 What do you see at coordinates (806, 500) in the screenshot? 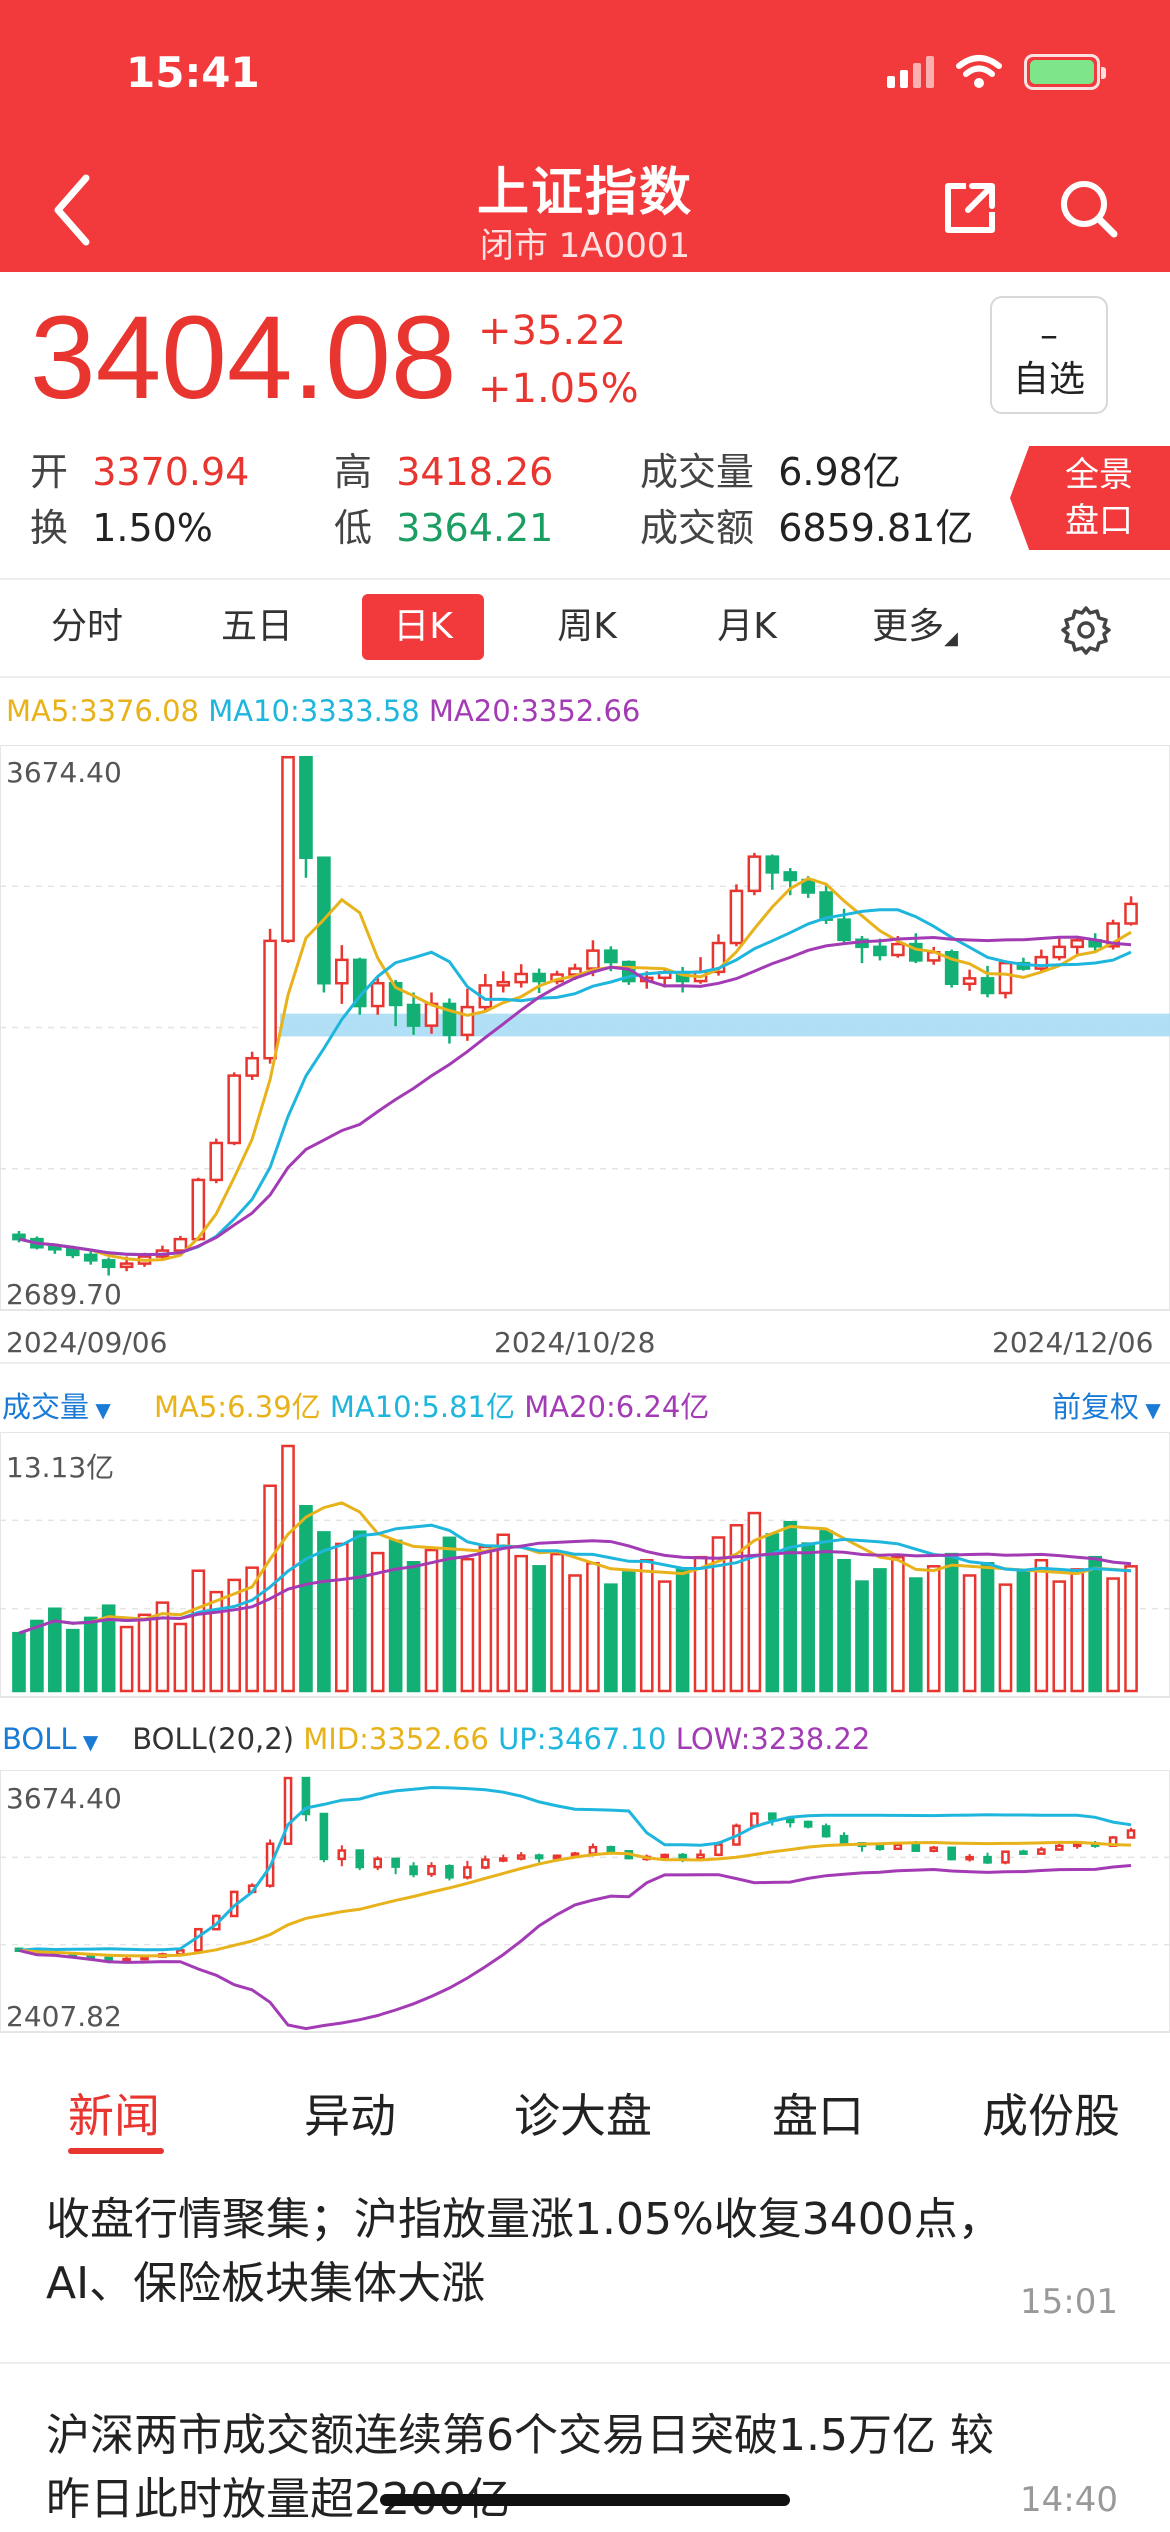
I see `stats-col-3: 成交量 6.98亿 成交额 6859.81亿` at bounding box center [806, 500].